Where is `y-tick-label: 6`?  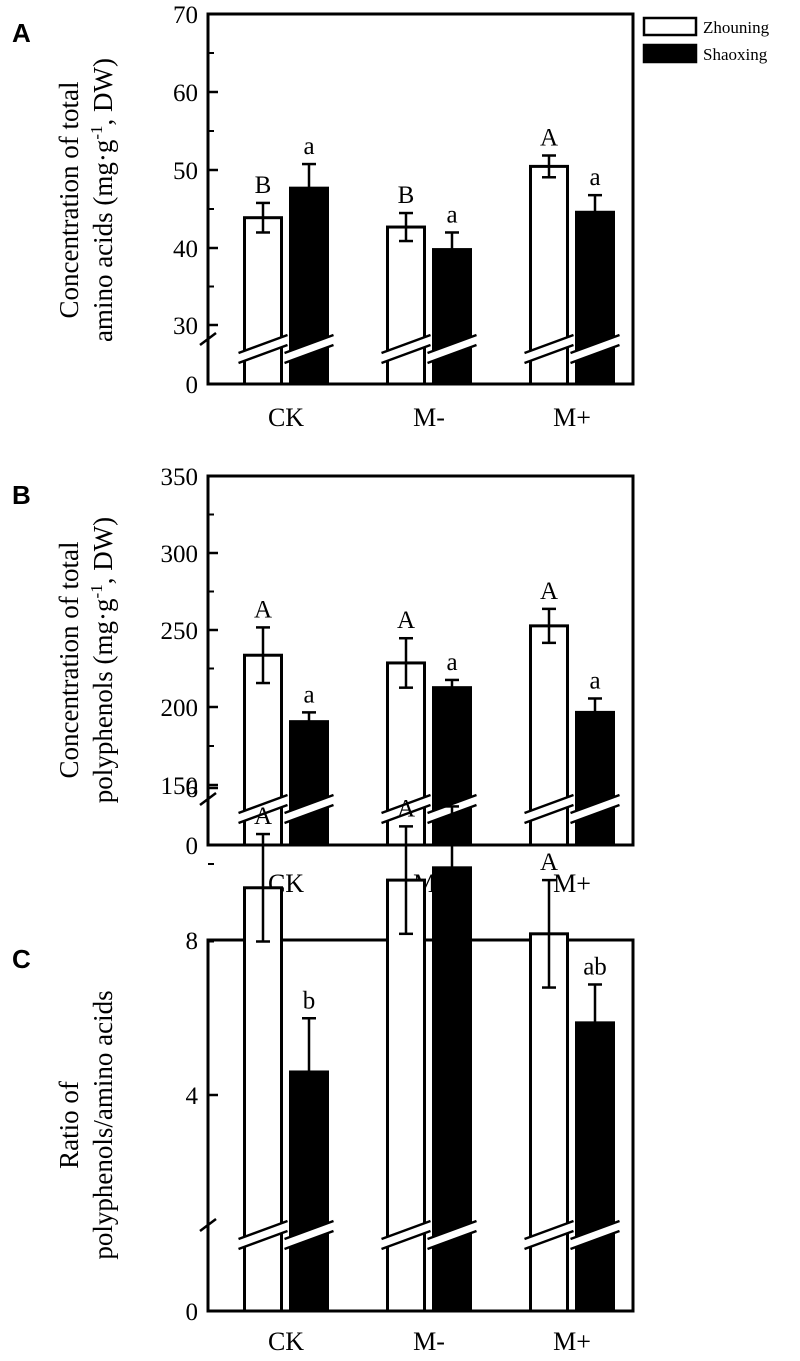 y-tick-label: 6 is located at coordinates (192, 789).